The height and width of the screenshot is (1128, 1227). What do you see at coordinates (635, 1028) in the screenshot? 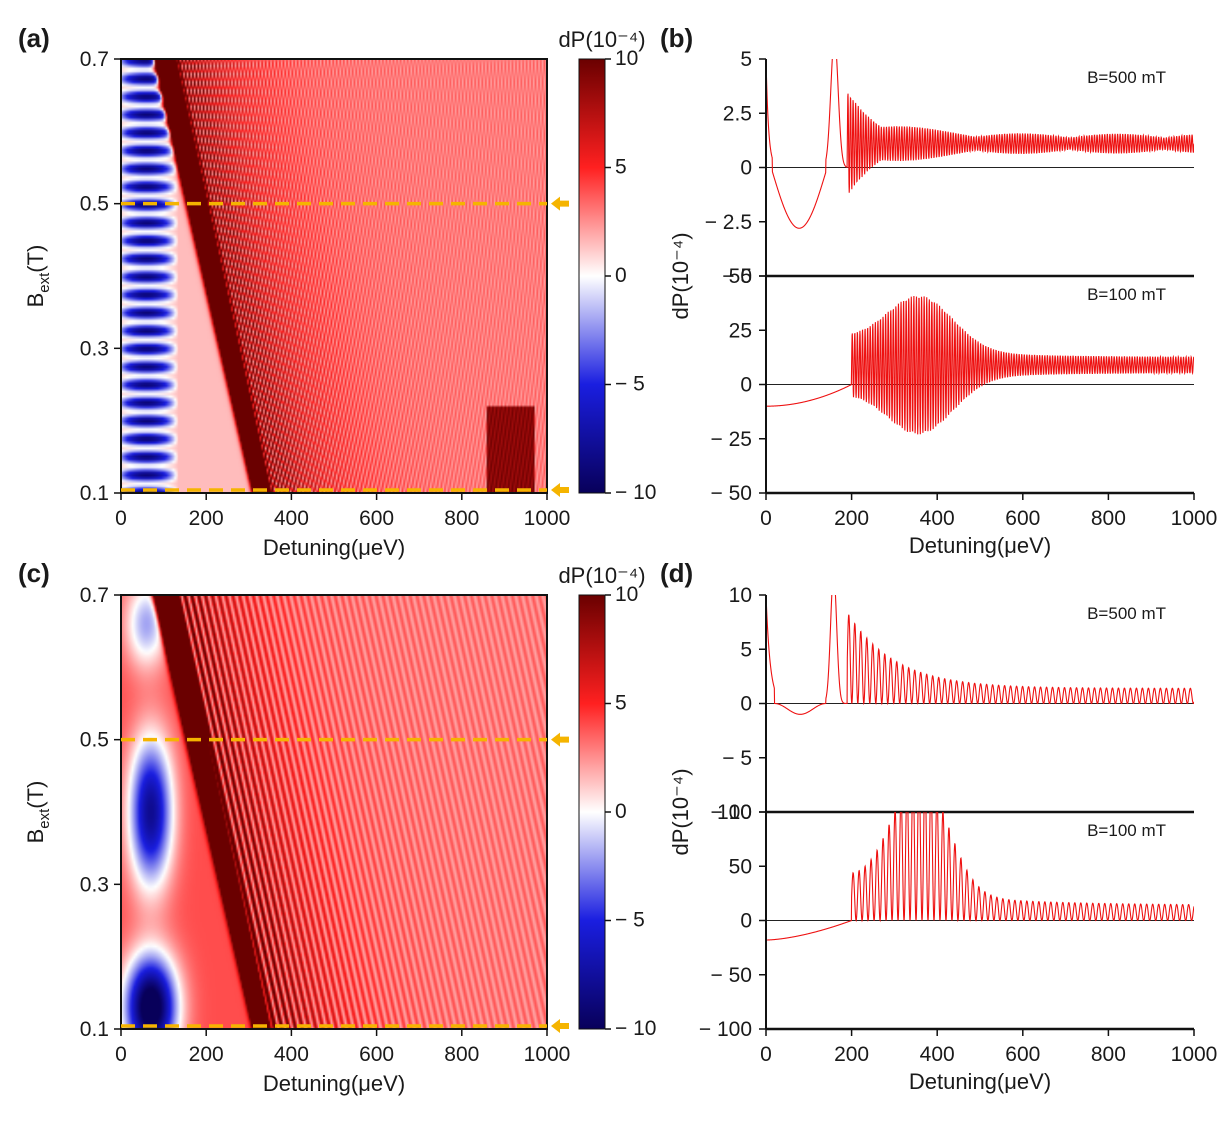
I see `colorbar-tick-label: − 10` at bounding box center [635, 1028].